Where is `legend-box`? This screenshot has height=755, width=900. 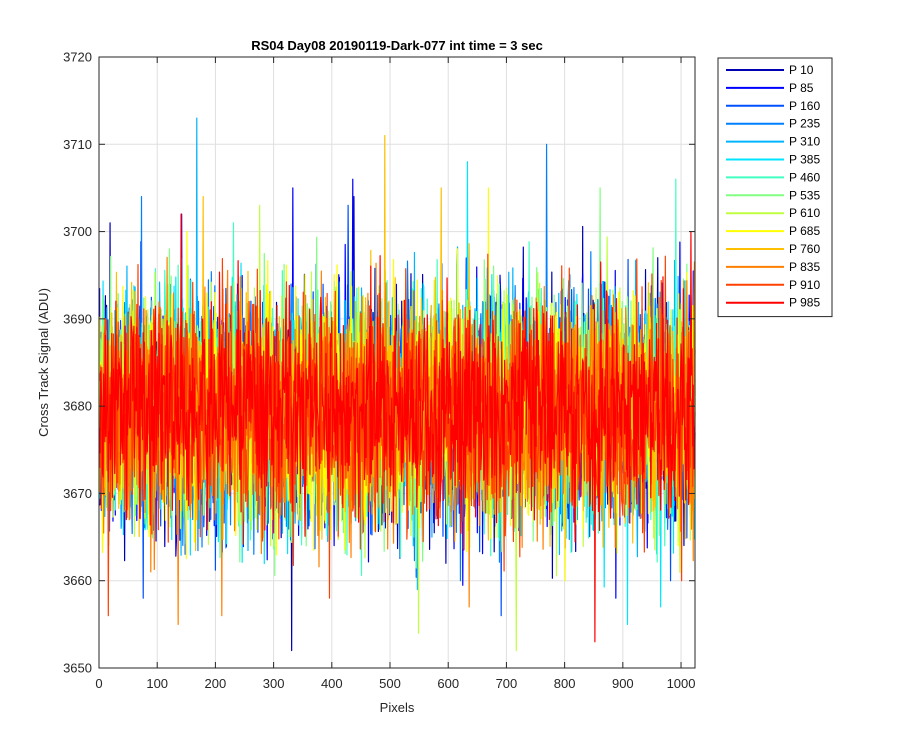
legend-box is located at coordinates (775, 187).